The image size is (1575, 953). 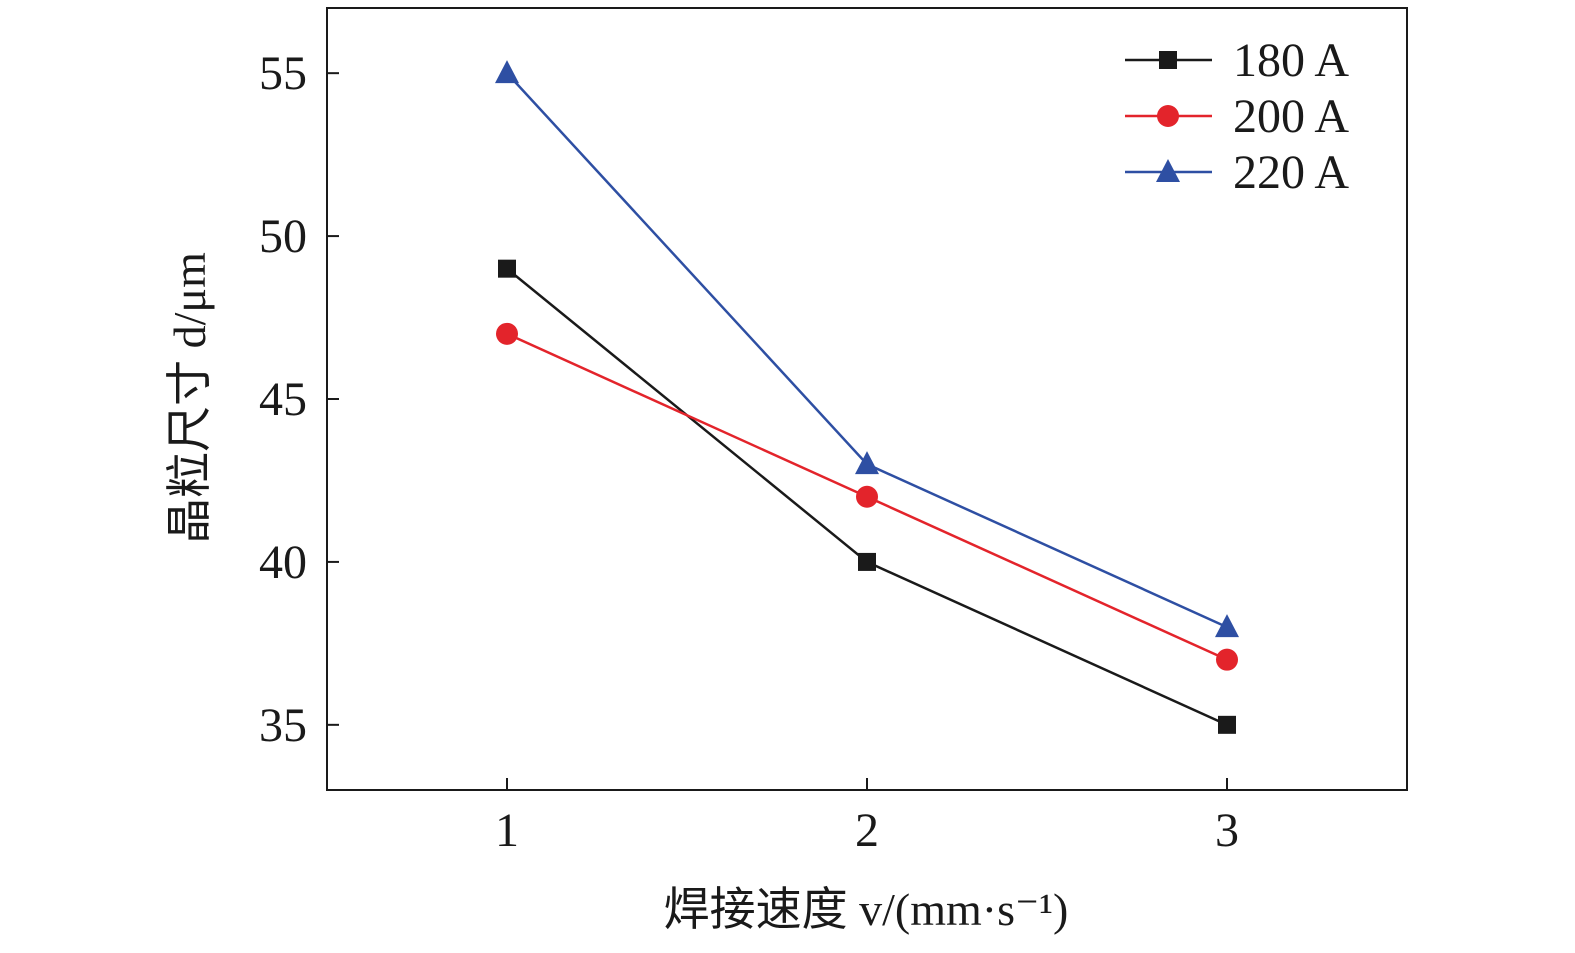 I want to click on x-tick-label: 1, so click(x=507, y=830).